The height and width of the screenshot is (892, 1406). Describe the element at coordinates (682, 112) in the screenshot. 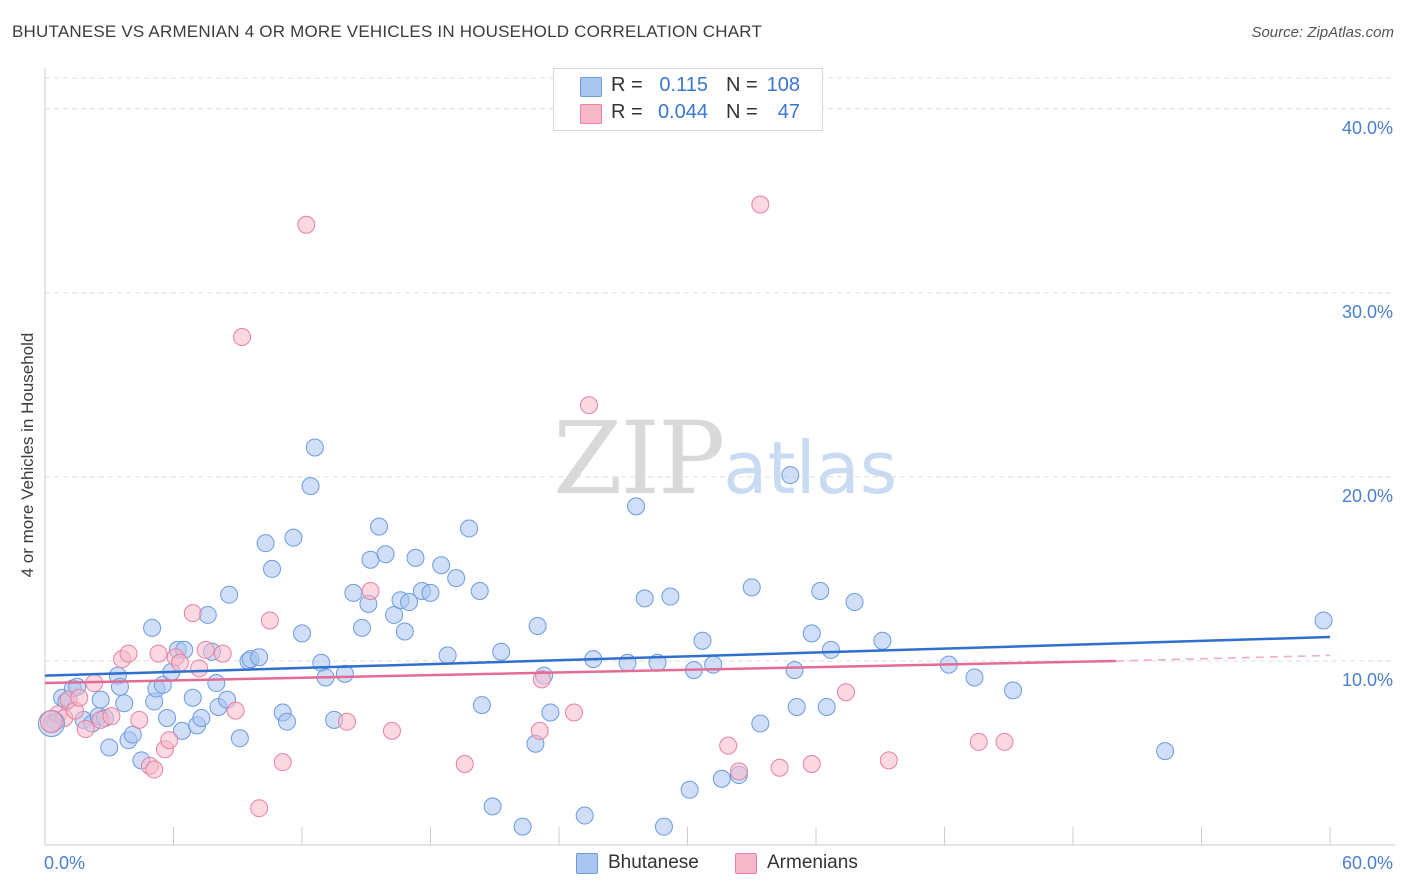

I see `legend-r-value: 0.044` at that location.